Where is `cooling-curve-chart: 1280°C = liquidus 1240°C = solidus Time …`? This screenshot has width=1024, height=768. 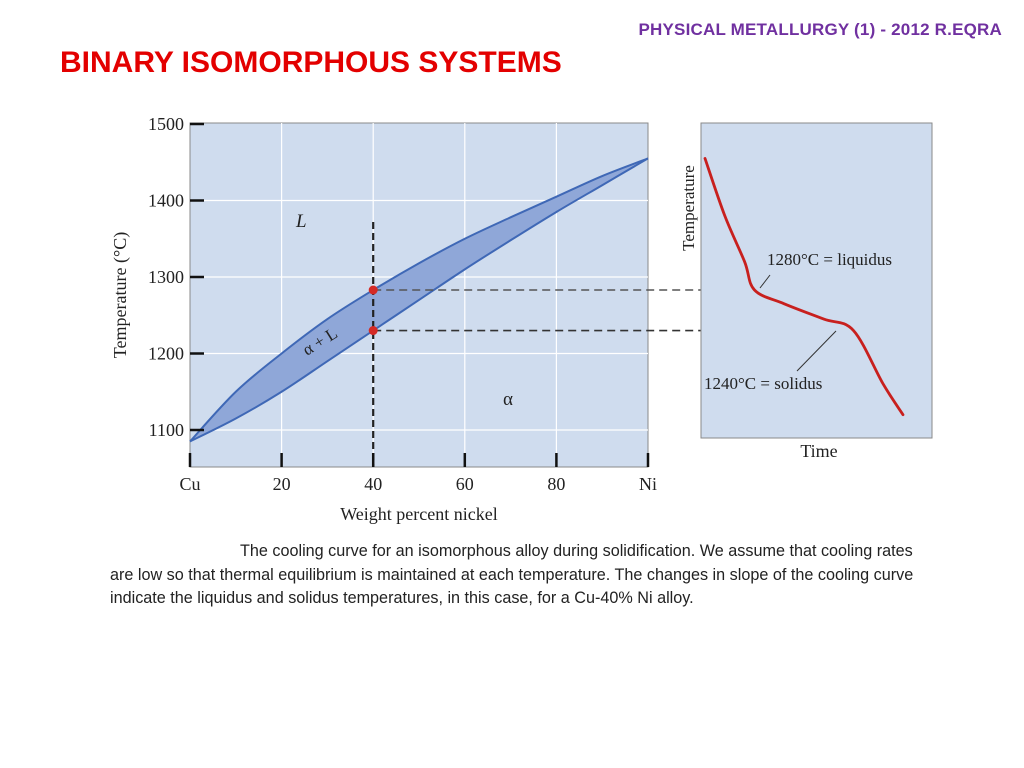 cooling-curve-chart: 1280°C = liquidus 1240°C = solidus Time … is located at coordinates (806, 291).